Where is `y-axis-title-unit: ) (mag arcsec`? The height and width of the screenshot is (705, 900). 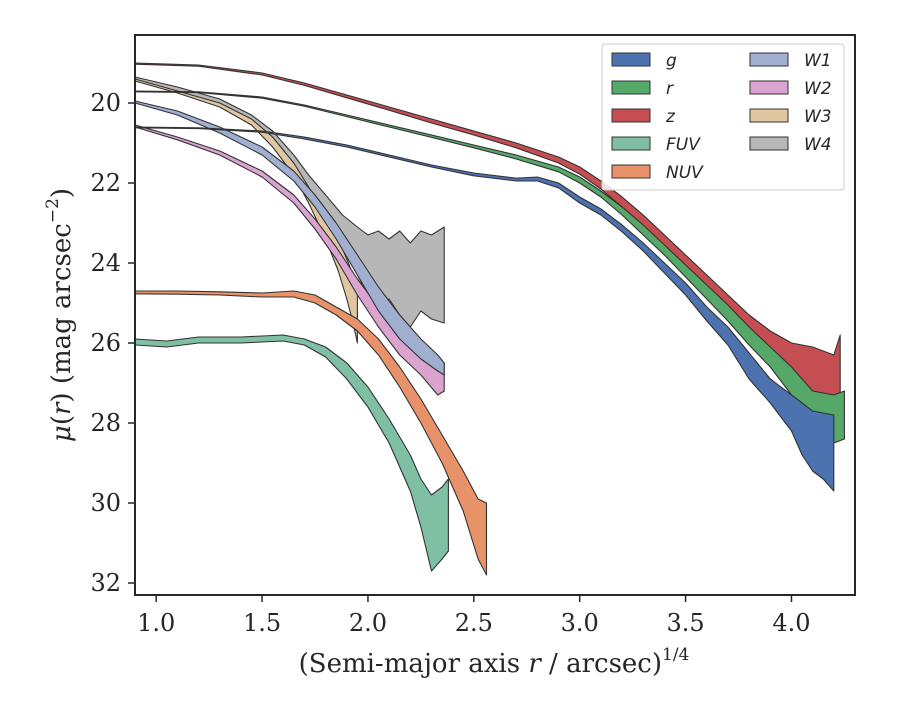
y-axis-title-unit: ) (mag arcsec is located at coordinates (62, 312).